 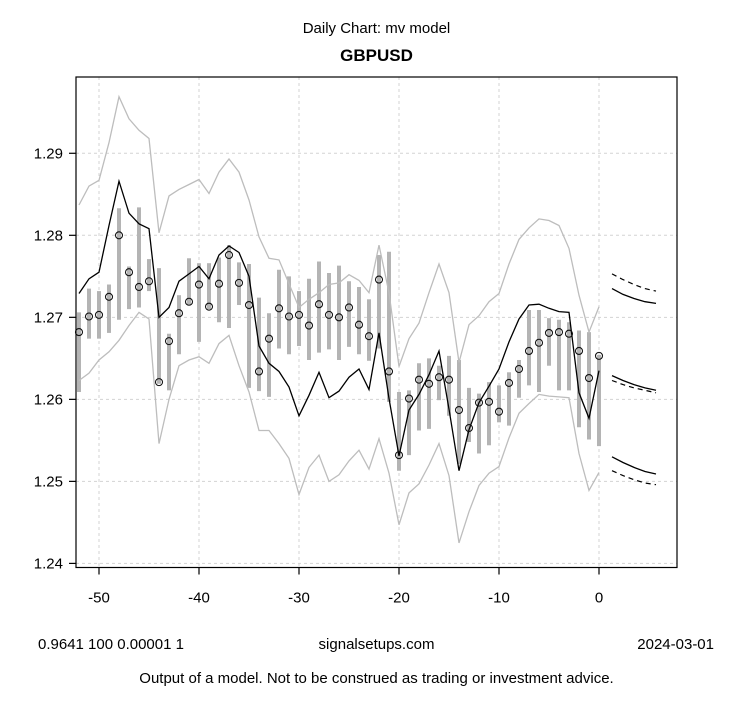 I want to click on x-tick-label: -50, so click(x=99, y=598).